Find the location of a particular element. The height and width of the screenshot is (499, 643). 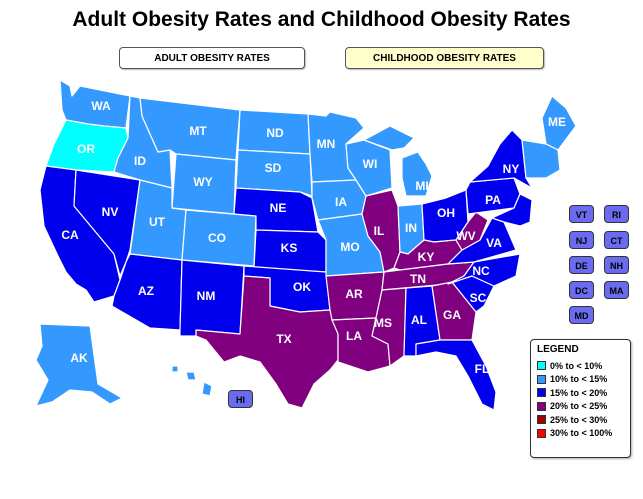

legend-item: 30% to < 100% is located at coordinates (583, 434).